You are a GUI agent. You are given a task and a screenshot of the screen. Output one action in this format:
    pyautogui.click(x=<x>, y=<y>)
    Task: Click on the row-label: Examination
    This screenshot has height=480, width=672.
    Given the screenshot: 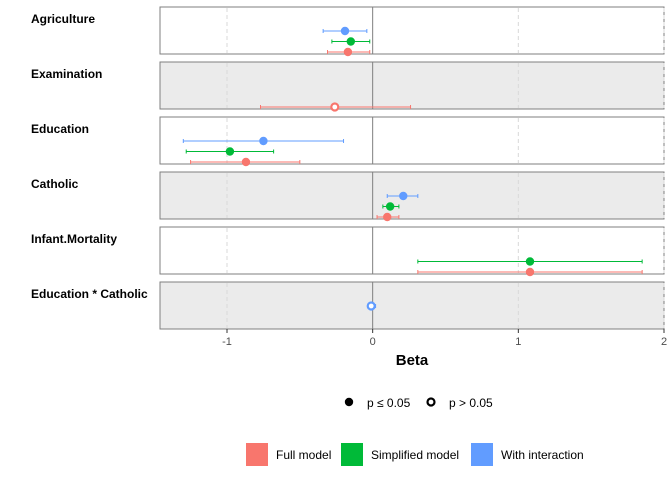 What is the action you would take?
    pyautogui.click(x=66, y=74)
    